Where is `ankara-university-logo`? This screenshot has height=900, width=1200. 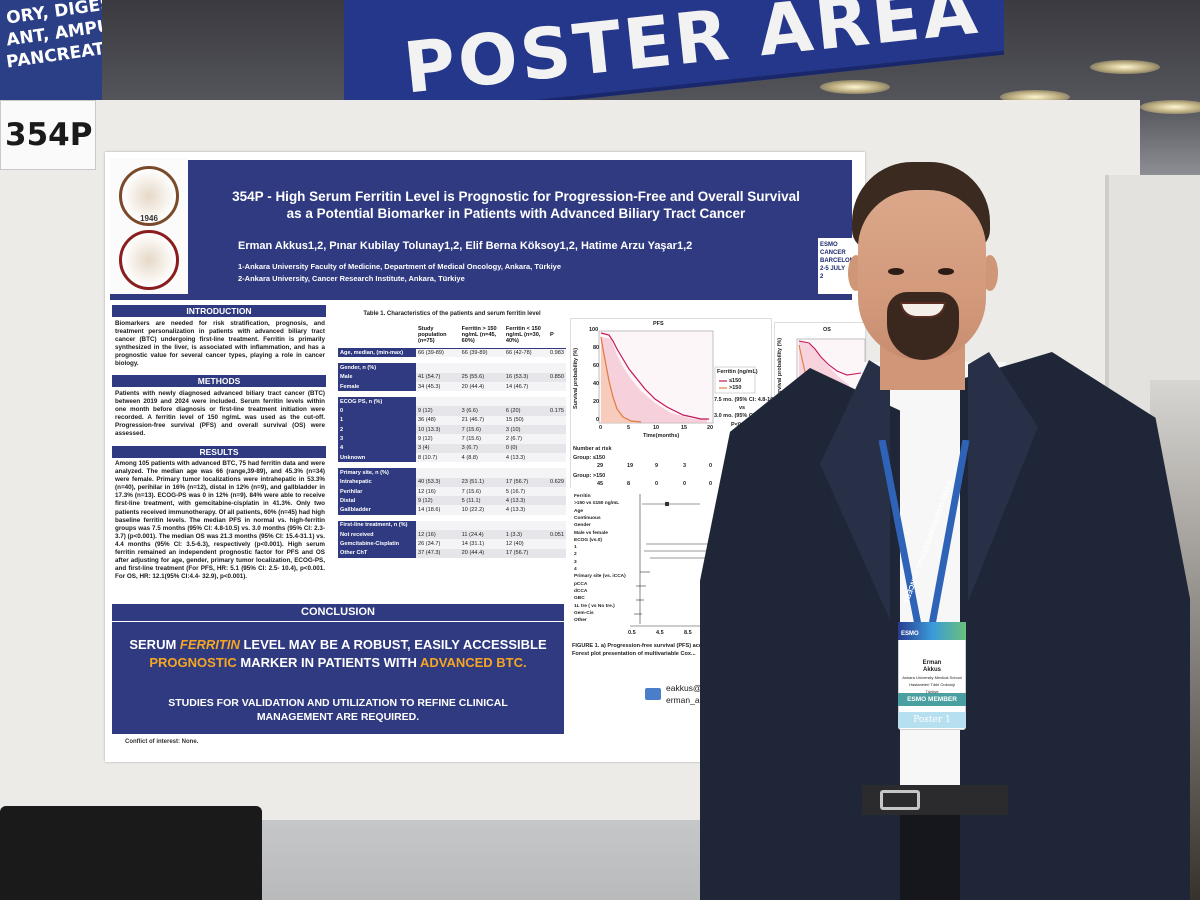
ankara-university-logo is located at coordinates (149, 196).